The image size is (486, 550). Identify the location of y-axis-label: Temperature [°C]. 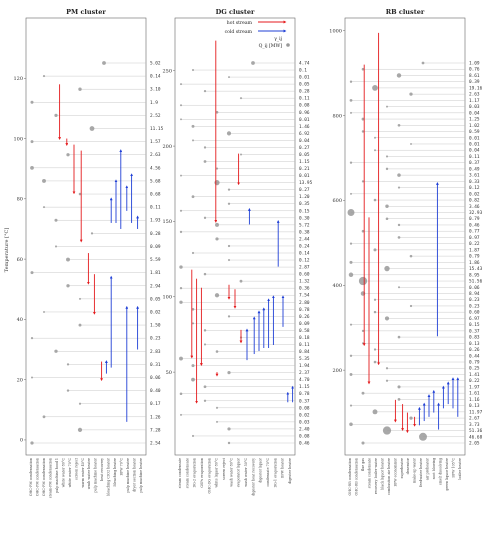
(7, 250).